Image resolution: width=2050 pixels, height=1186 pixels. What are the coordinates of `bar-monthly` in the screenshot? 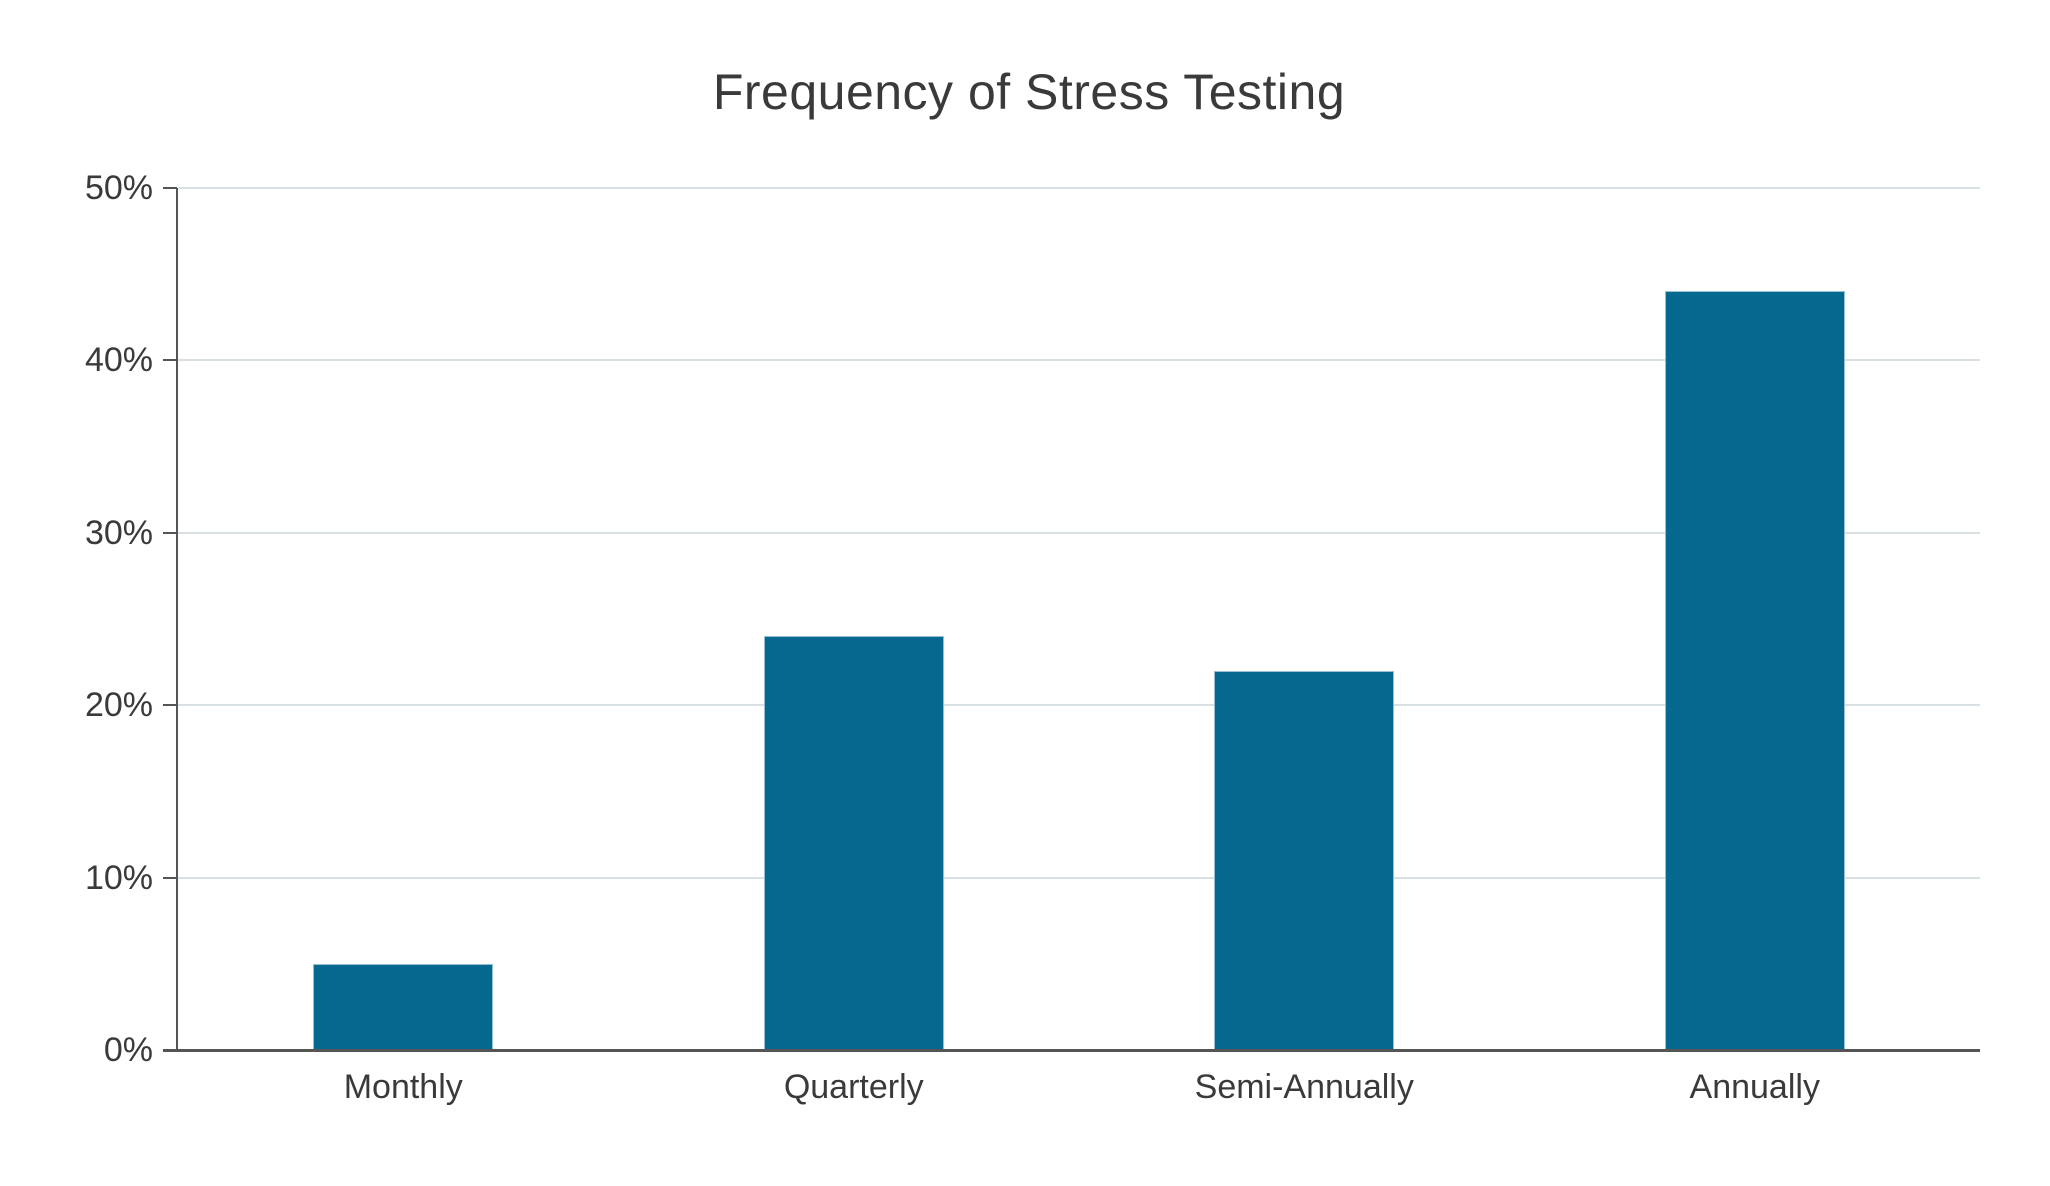 It's located at (403, 1006).